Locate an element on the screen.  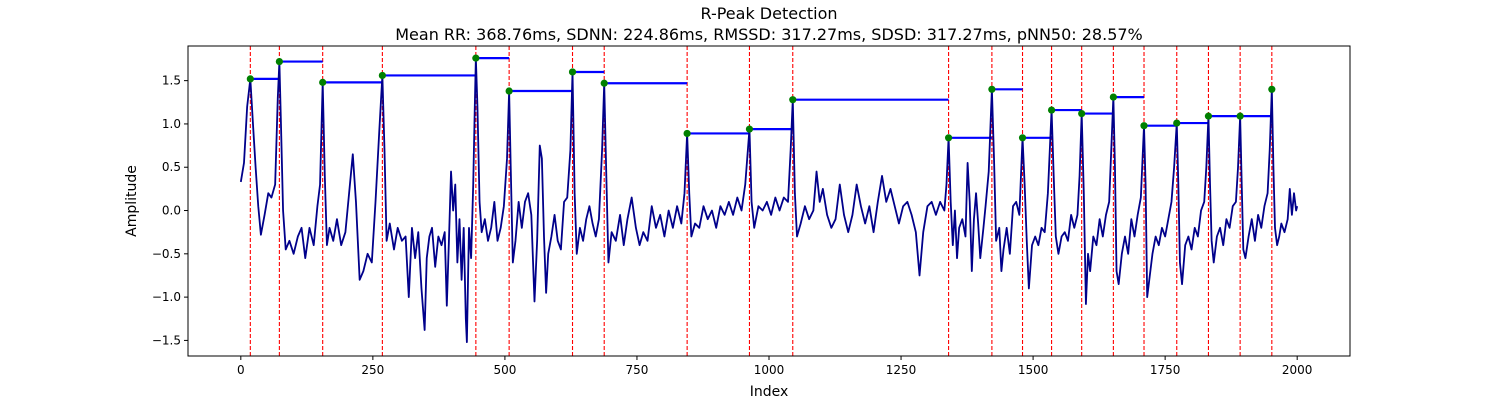
x-axis-label: Index is located at coordinates (769, 392).